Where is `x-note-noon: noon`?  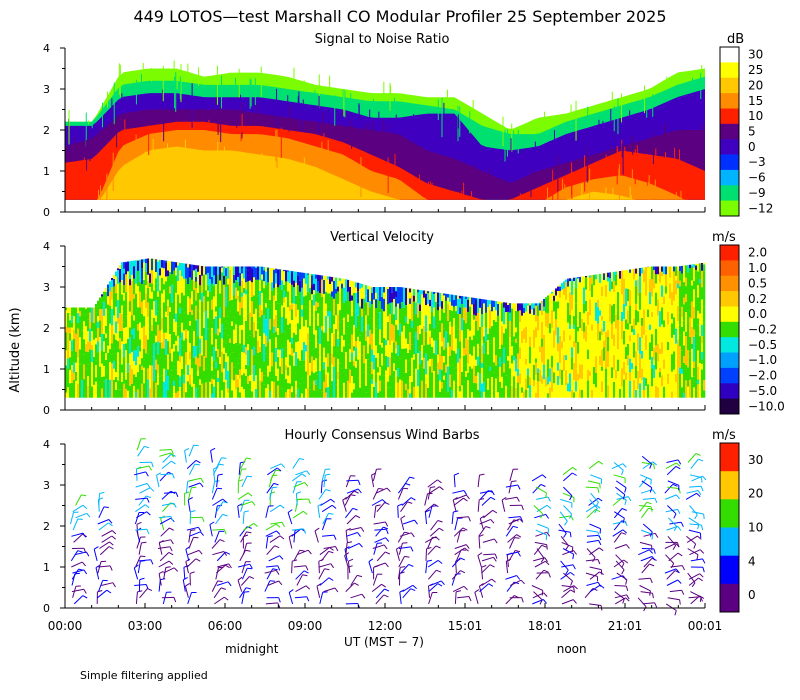
x-note-noon: noon is located at coordinates (572, 649).